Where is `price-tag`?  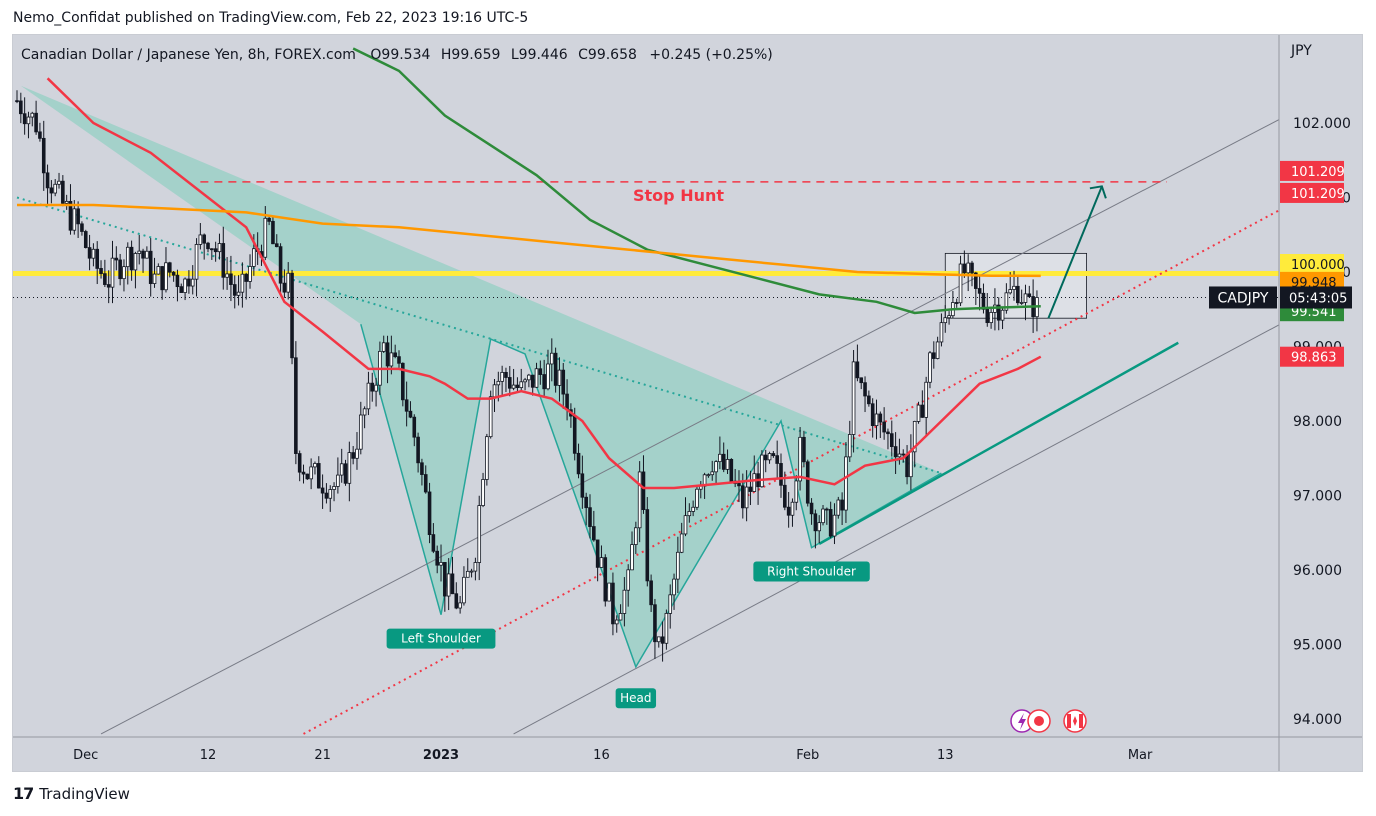
price-tag is located at coordinates (1312, 264).